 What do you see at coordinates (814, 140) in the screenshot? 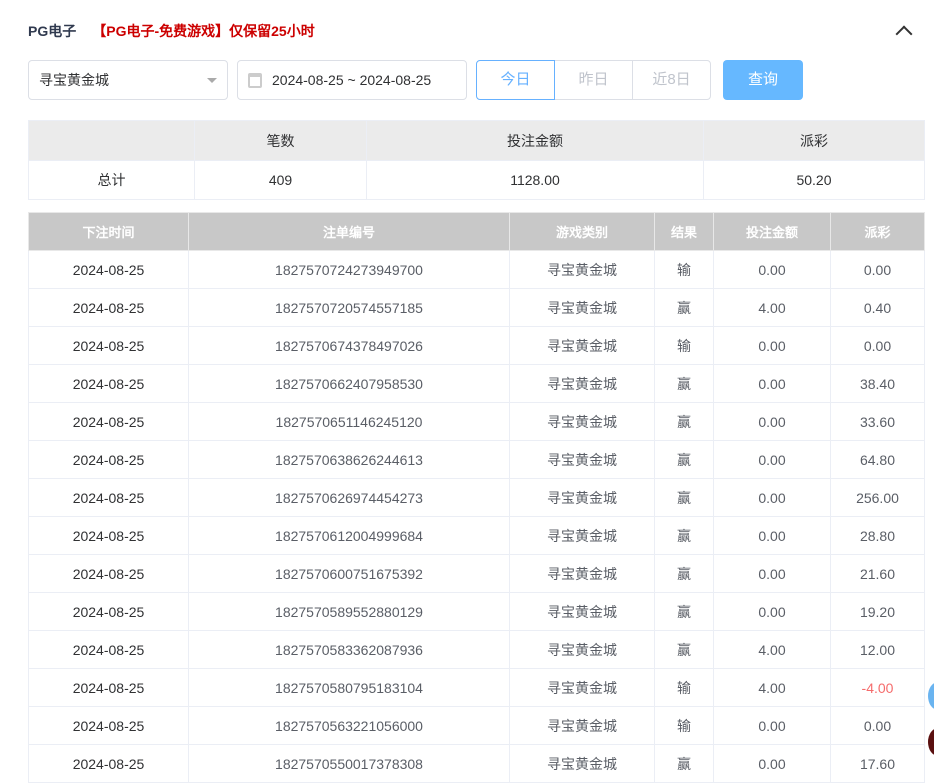
I see `summary-header: 派彩` at bounding box center [814, 140].